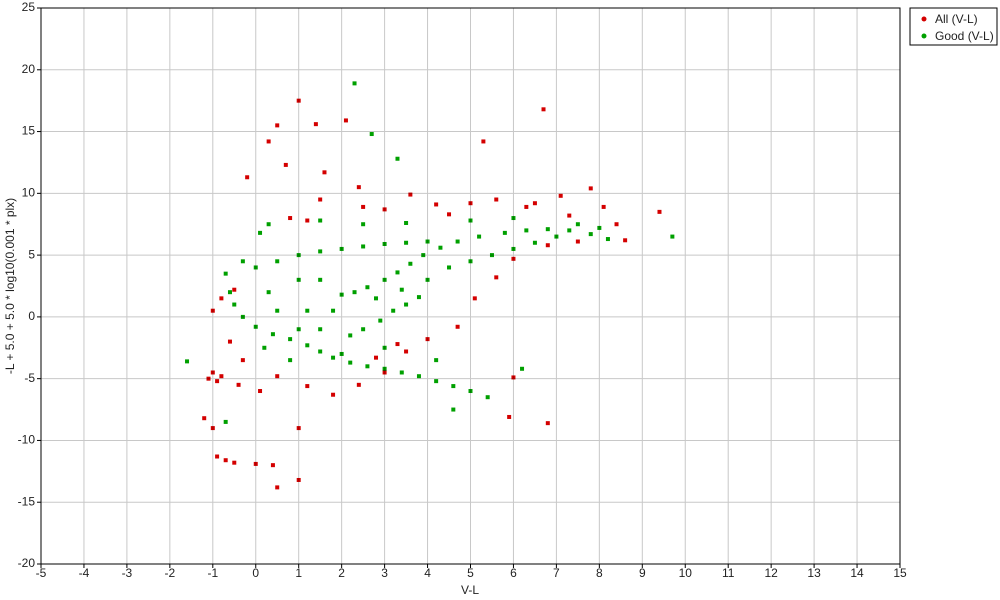 This screenshot has width=1000, height=600. What do you see at coordinates (255, 573) in the screenshot?
I see `x-tick-label: 0` at bounding box center [255, 573].